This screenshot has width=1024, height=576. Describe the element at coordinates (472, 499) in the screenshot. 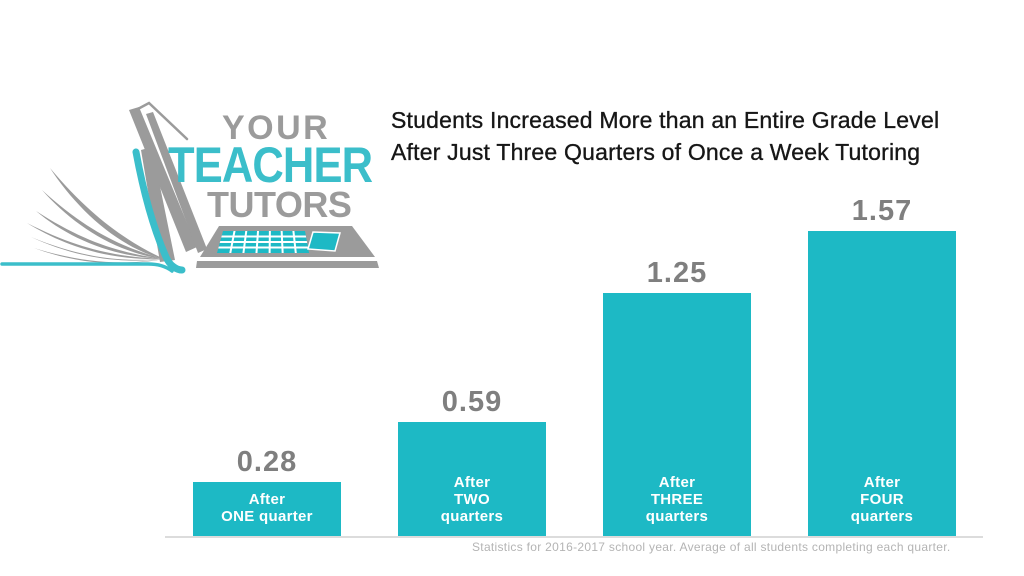

I see `bar-category-label: After TWO quarters` at that location.